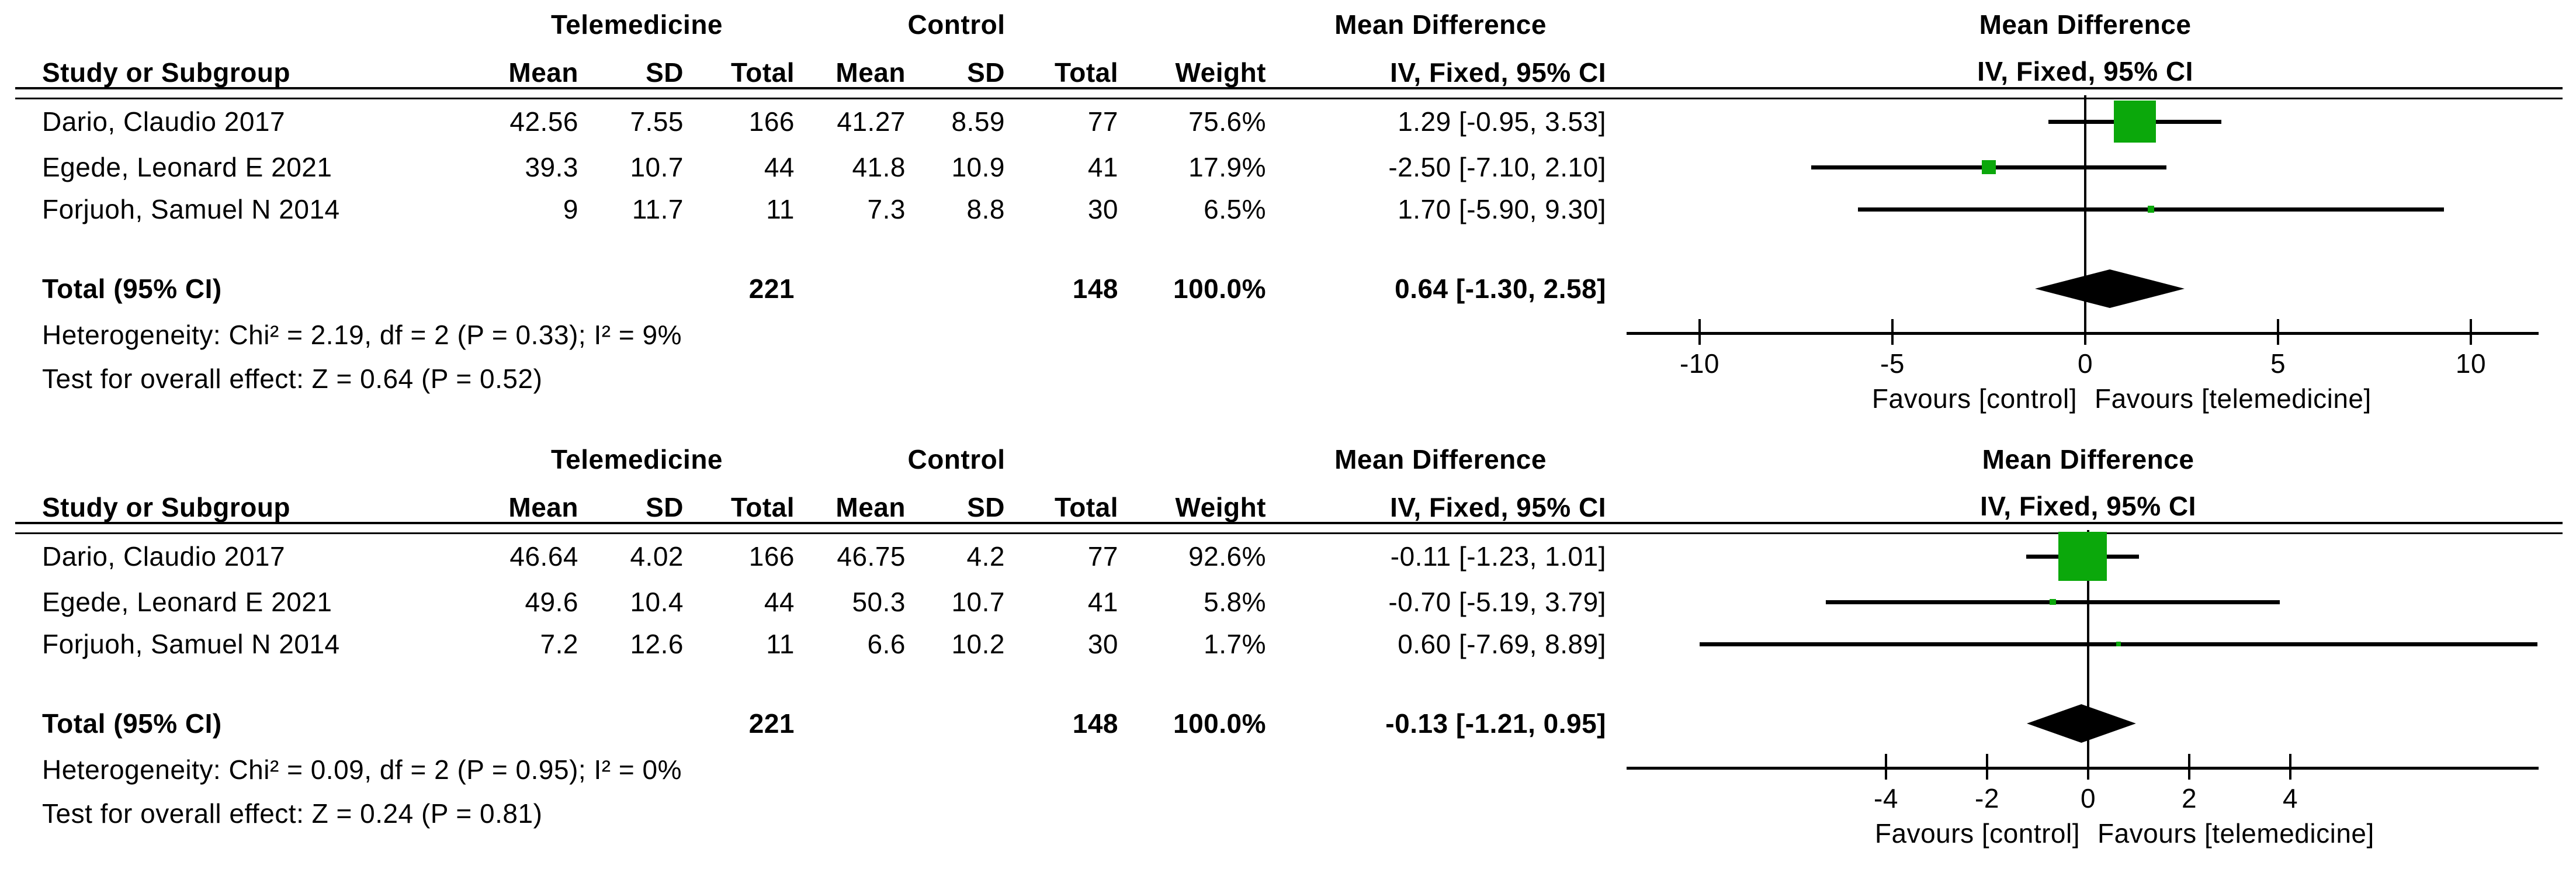  I want to click on total-ci: -0.13 [-1.21, 0.95], so click(1496, 723).